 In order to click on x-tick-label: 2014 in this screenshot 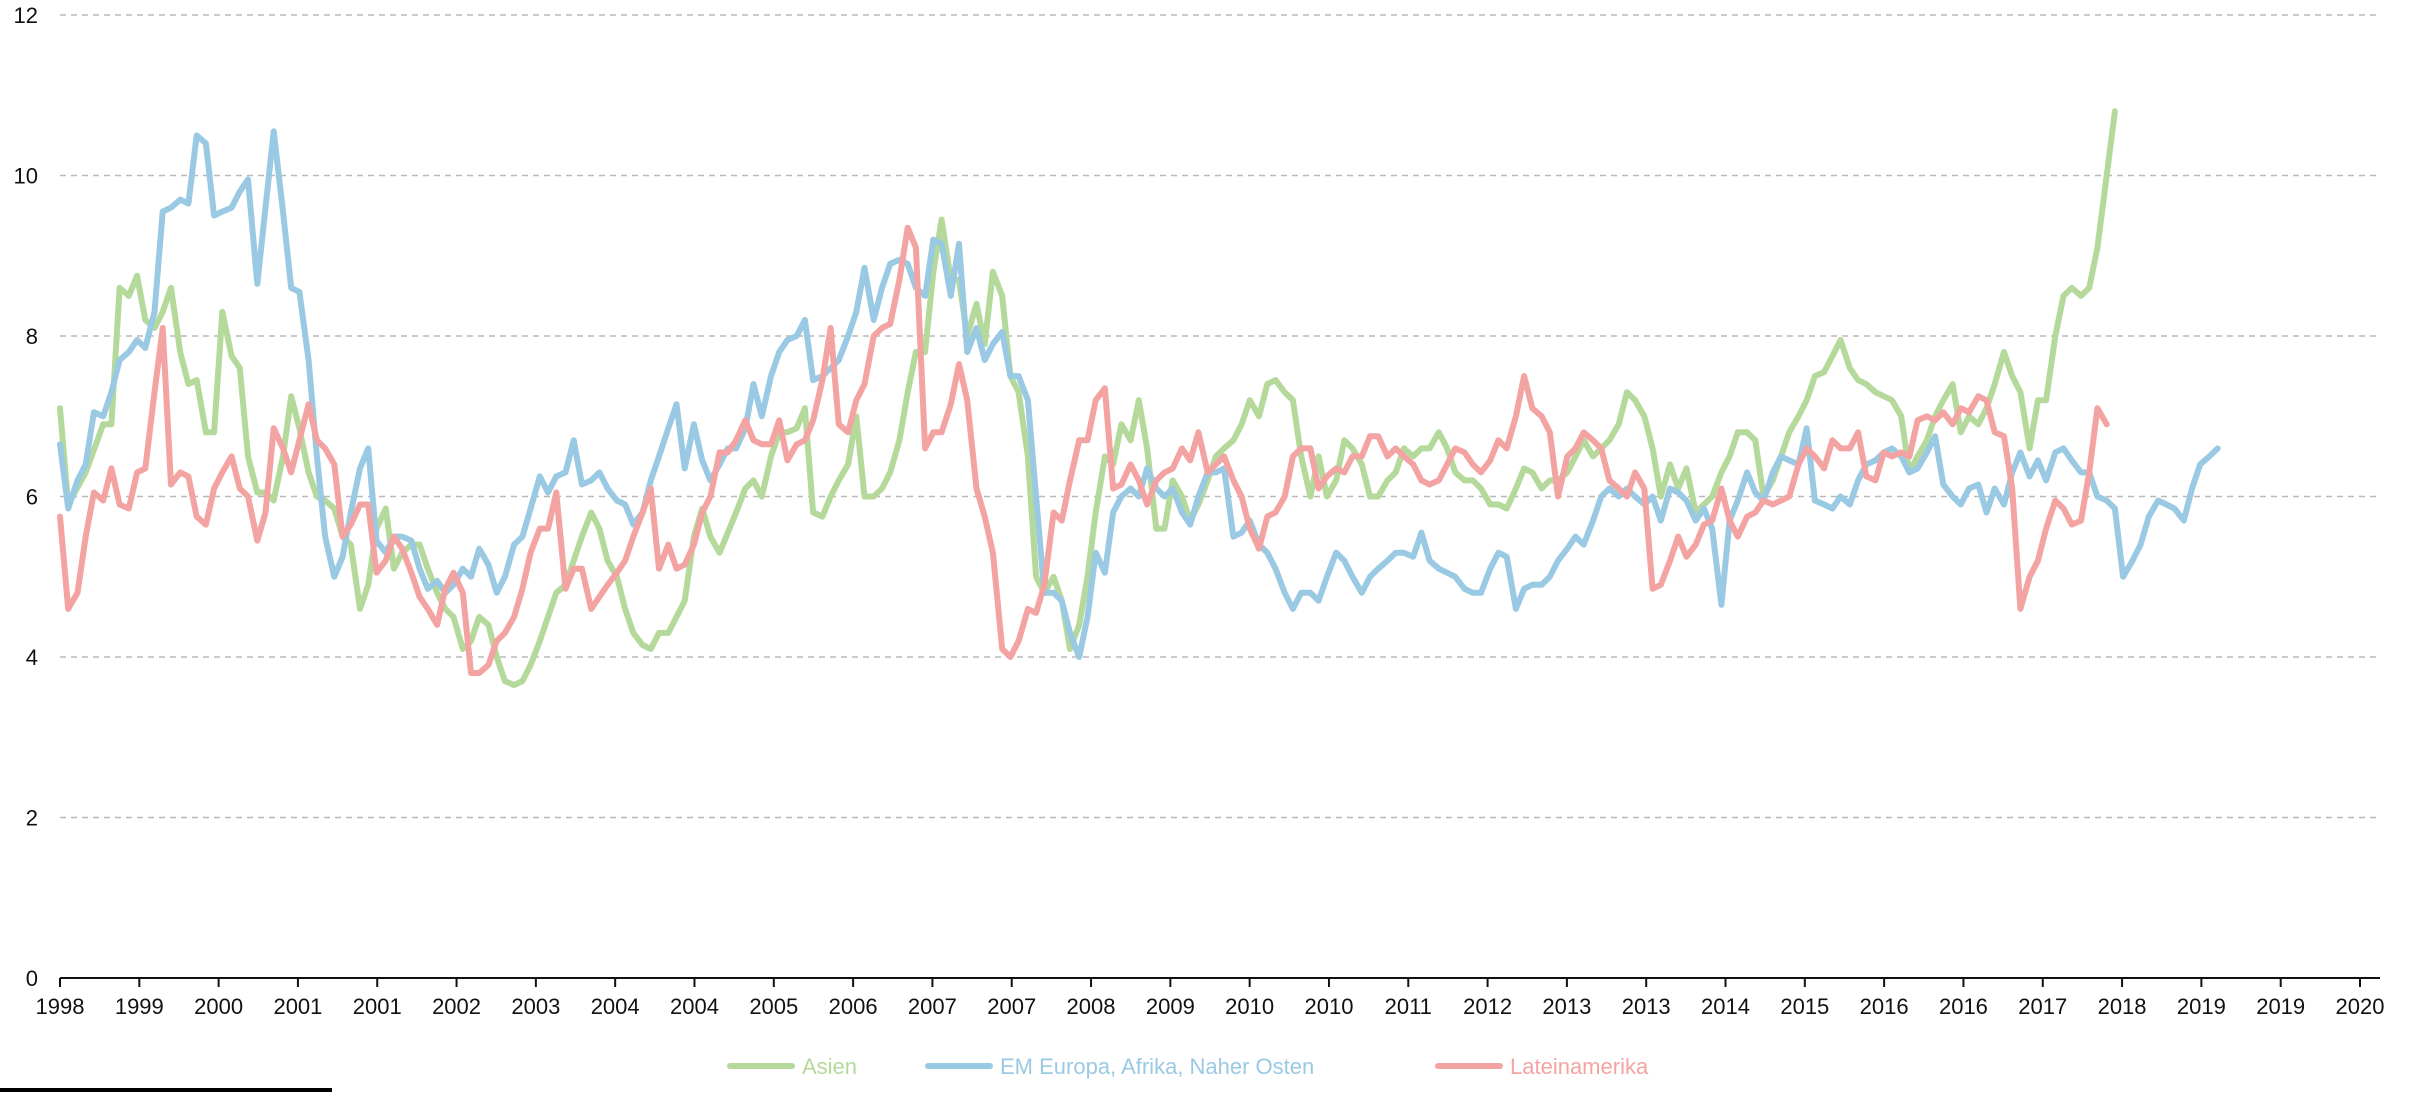, I will do `click(1725, 1006)`.